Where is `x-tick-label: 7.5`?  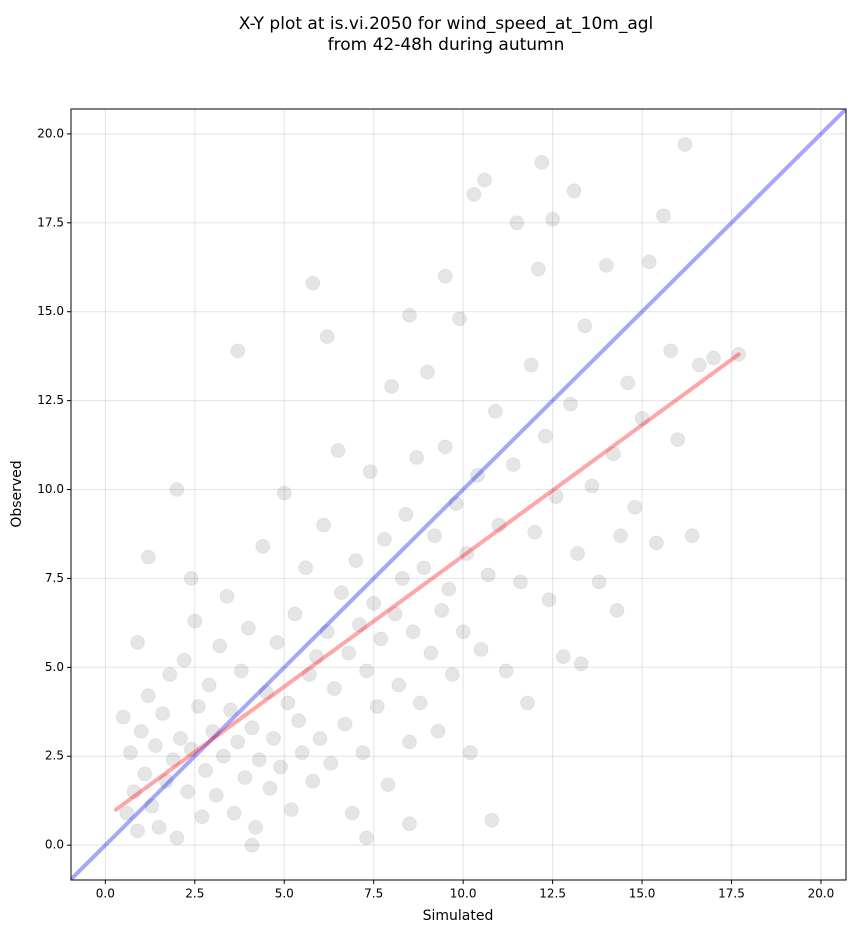 x-tick-label: 7.5 is located at coordinates (373, 894).